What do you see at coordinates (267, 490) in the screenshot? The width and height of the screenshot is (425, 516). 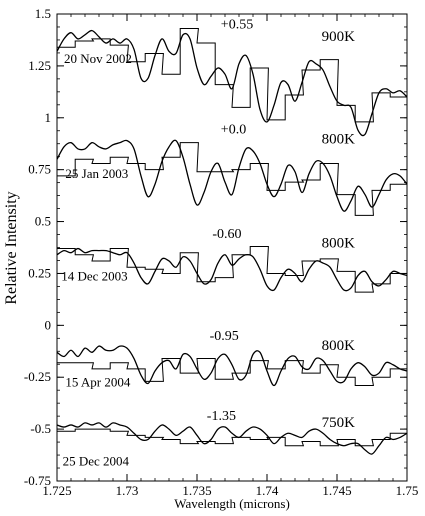 I see `x-tick-label: 1.74` at bounding box center [267, 490].